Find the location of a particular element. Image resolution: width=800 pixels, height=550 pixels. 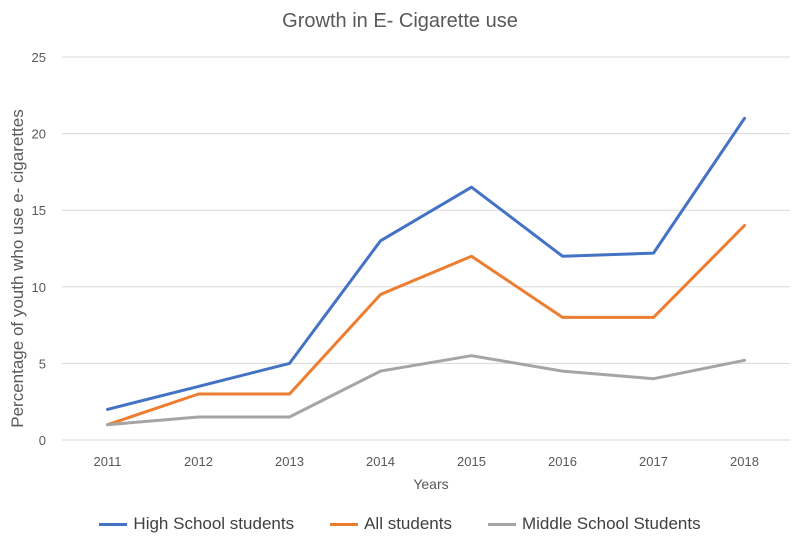

legend-label-middle-school: Middle School Students is located at coordinates (611, 523).